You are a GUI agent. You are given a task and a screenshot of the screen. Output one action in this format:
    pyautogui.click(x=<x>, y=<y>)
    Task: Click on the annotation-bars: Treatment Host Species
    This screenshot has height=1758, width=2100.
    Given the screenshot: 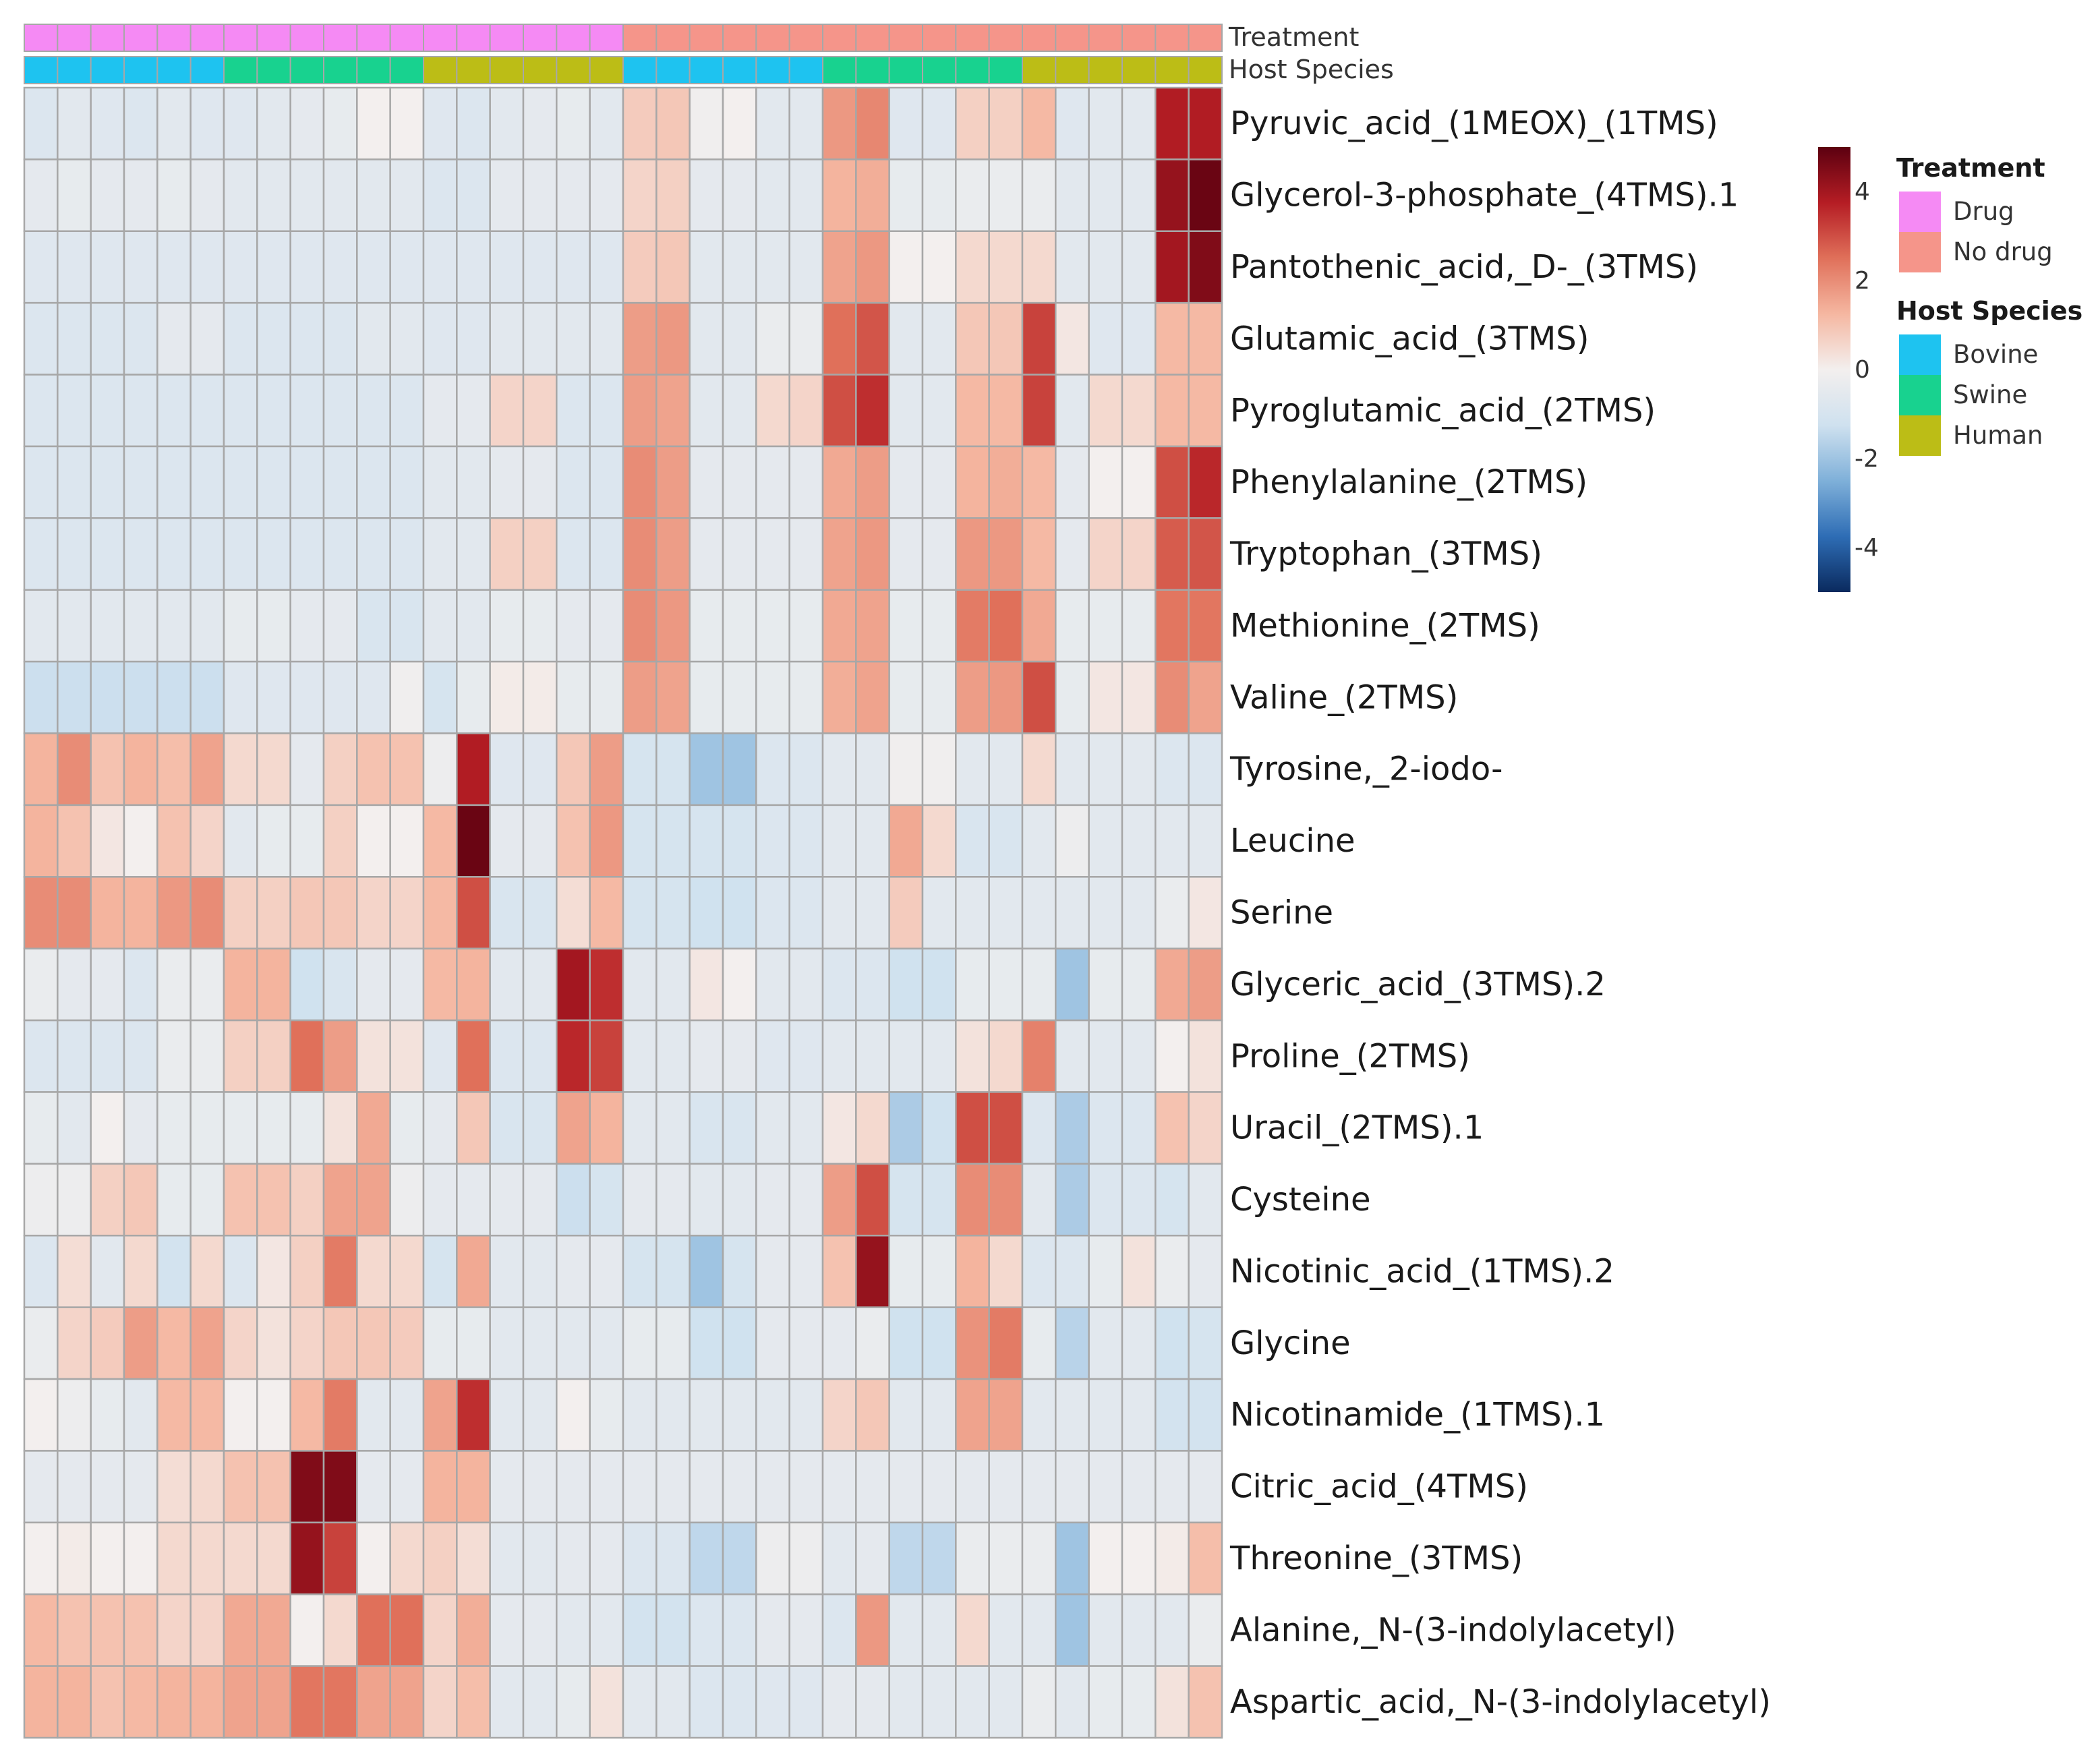 What is the action you would take?
    pyautogui.click(x=709, y=53)
    